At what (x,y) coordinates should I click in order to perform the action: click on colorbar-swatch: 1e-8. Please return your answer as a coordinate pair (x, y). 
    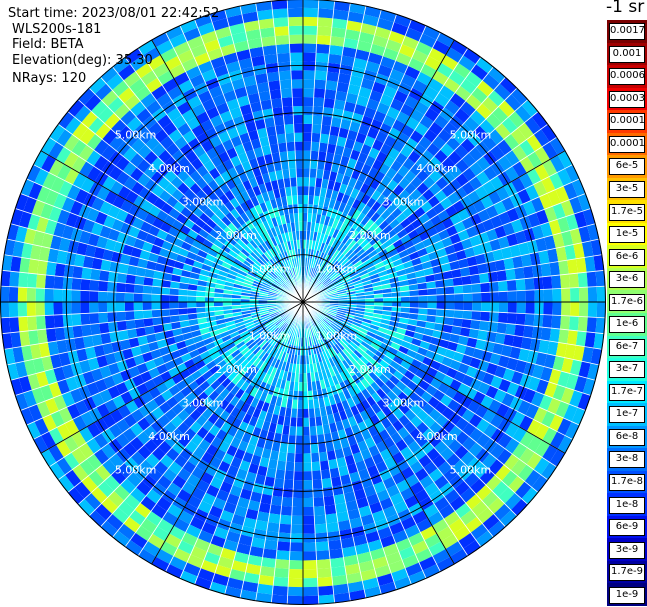
    Looking at the image, I should click on (627, 505).